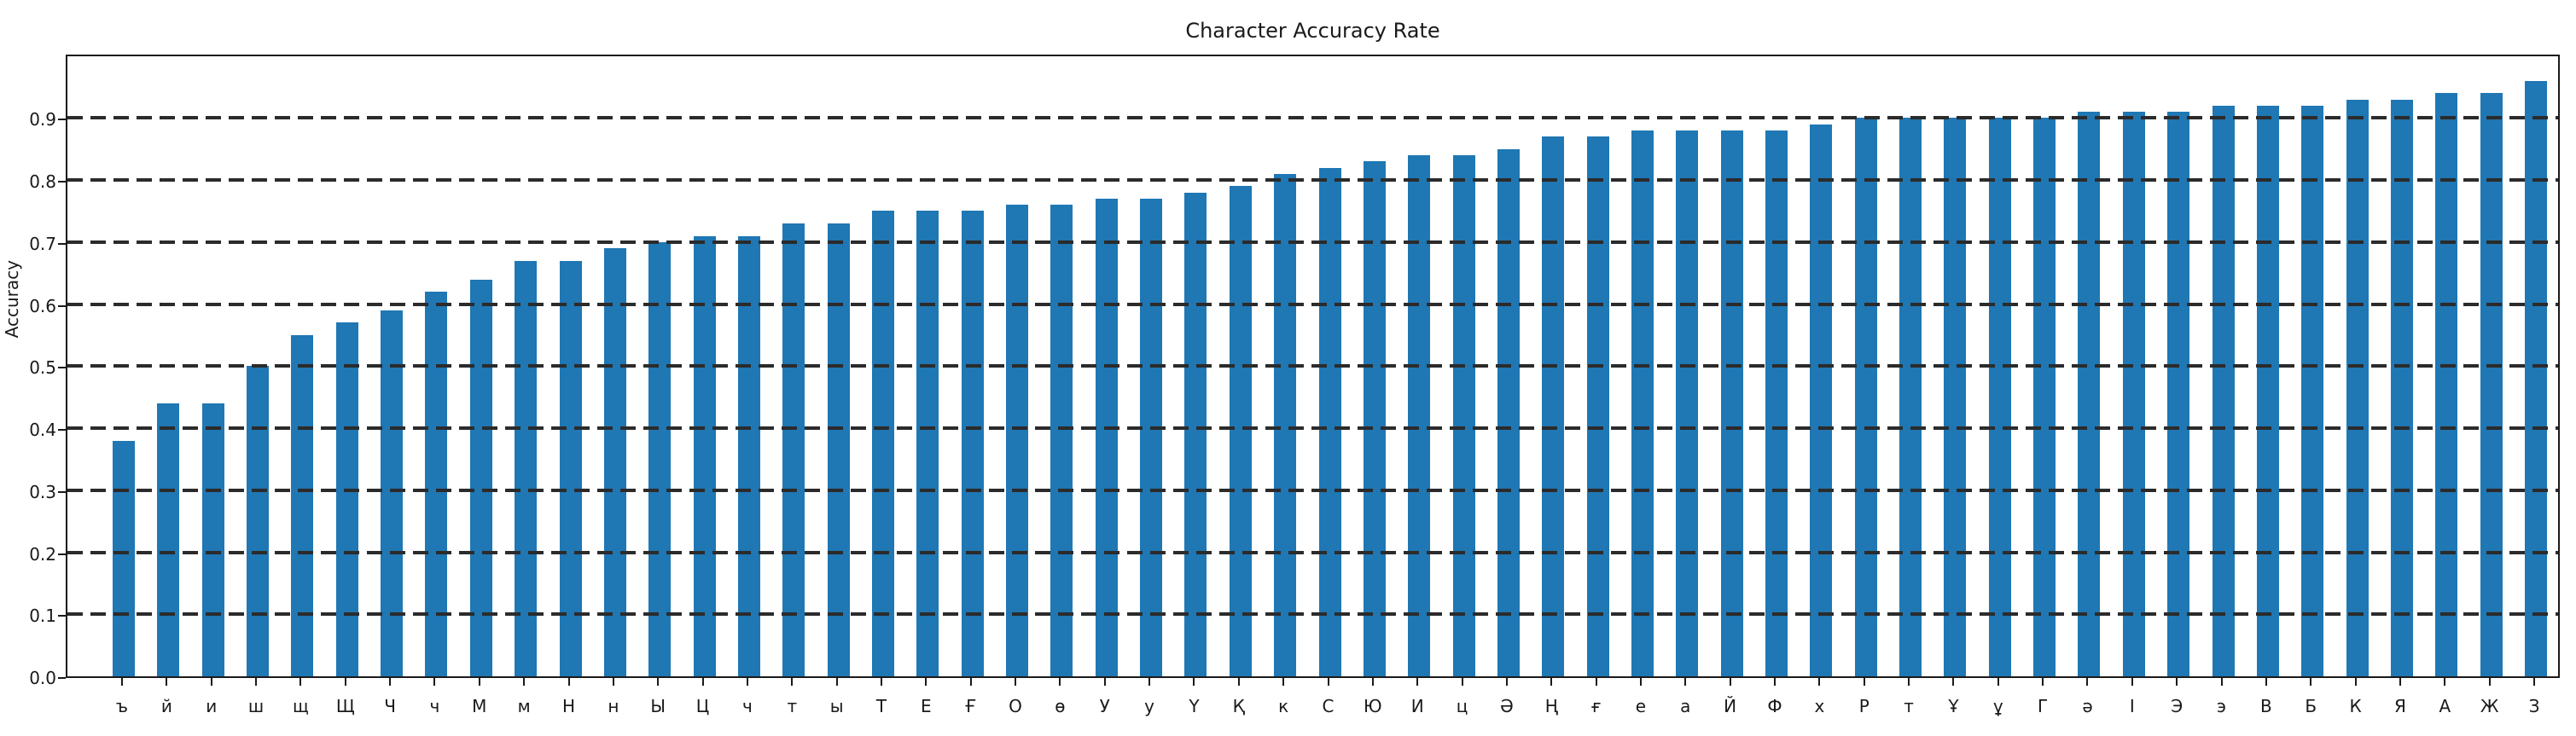  What do you see at coordinates (2357, 387) in the screenshot?
I see `bar-К` at bounding box center [2357, 387].